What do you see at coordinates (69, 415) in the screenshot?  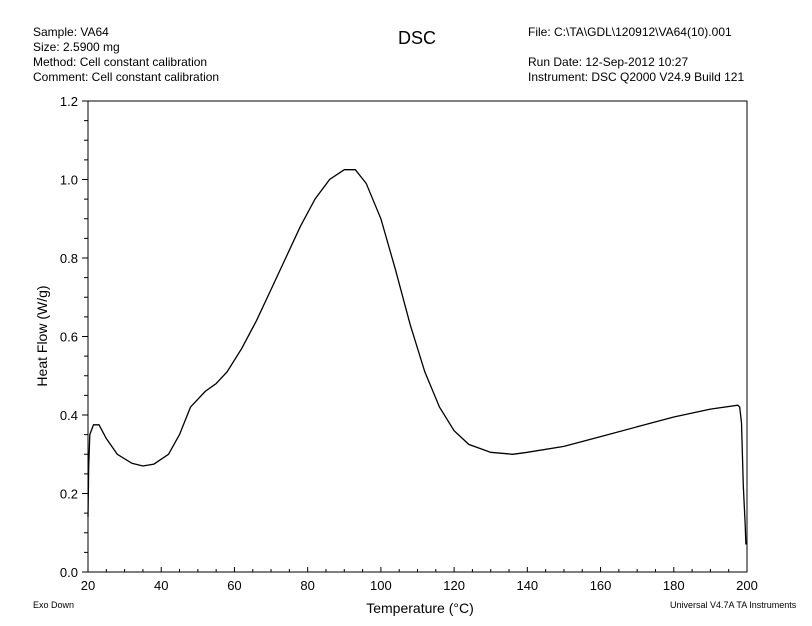 I see `y-tick-label: 0.4` at bounding box center [69, 415].